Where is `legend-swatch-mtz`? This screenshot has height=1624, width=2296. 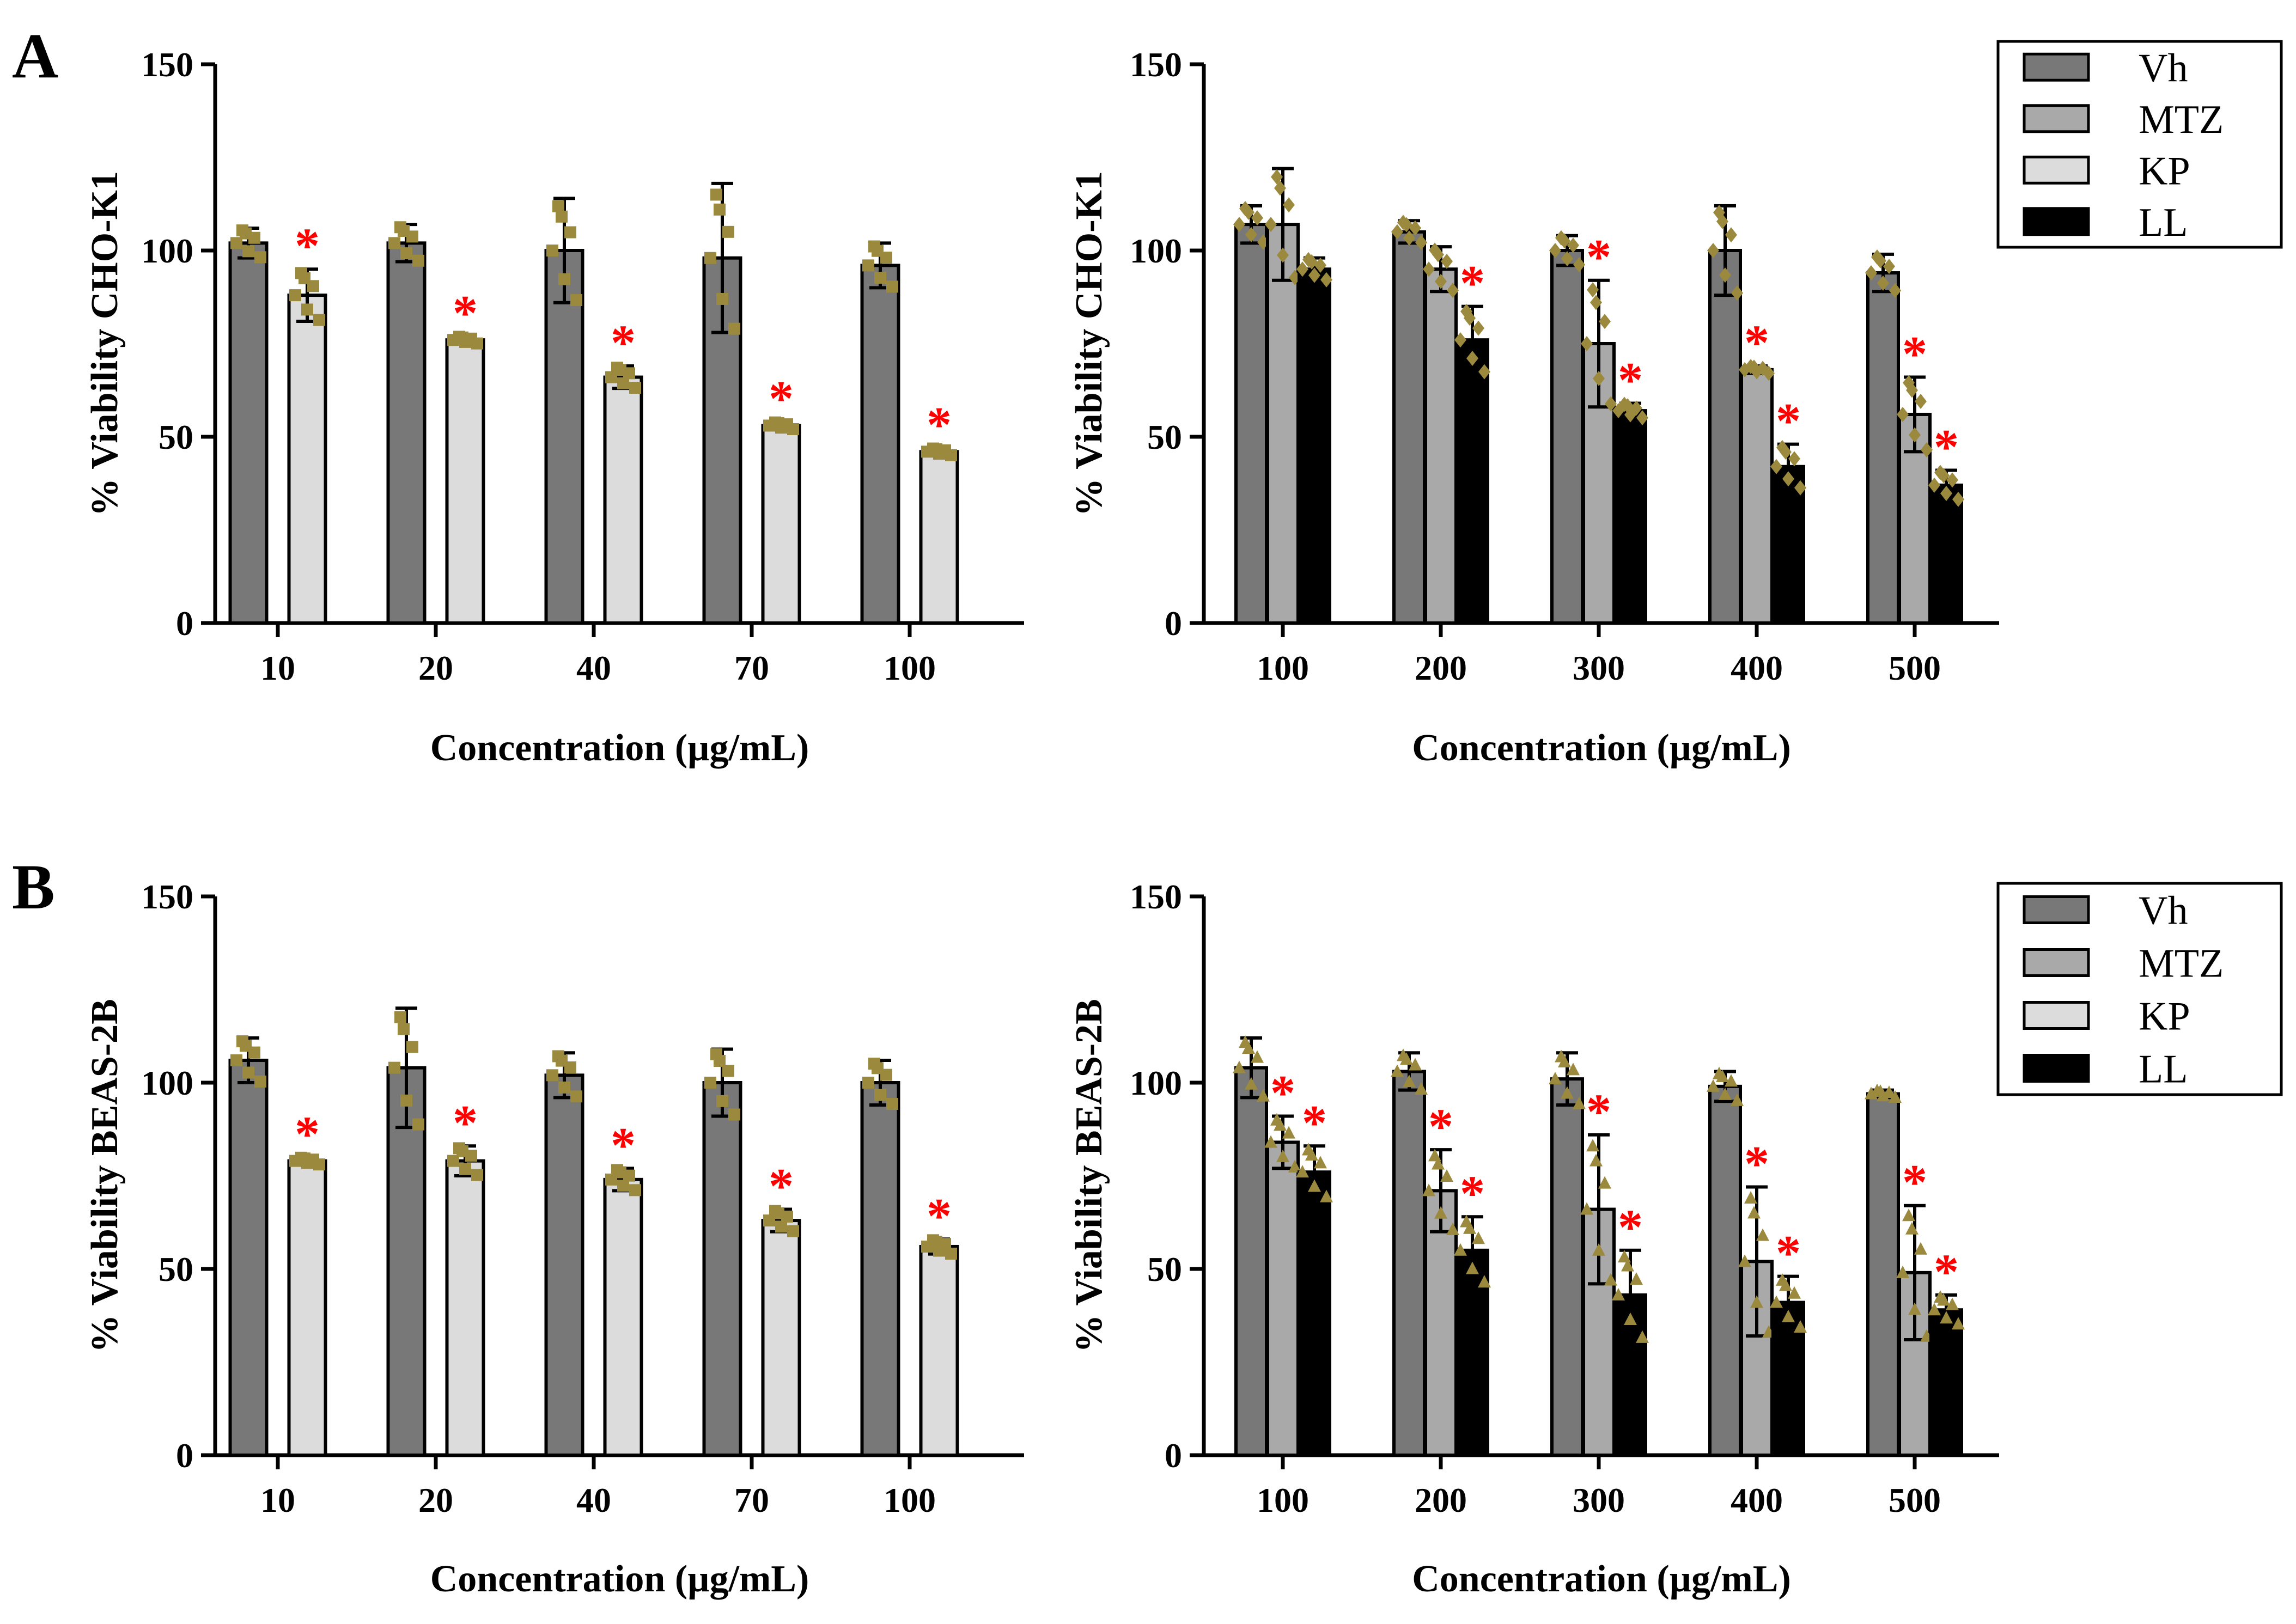
legend-swatch-mtz is located at coordinates (2056, 962).